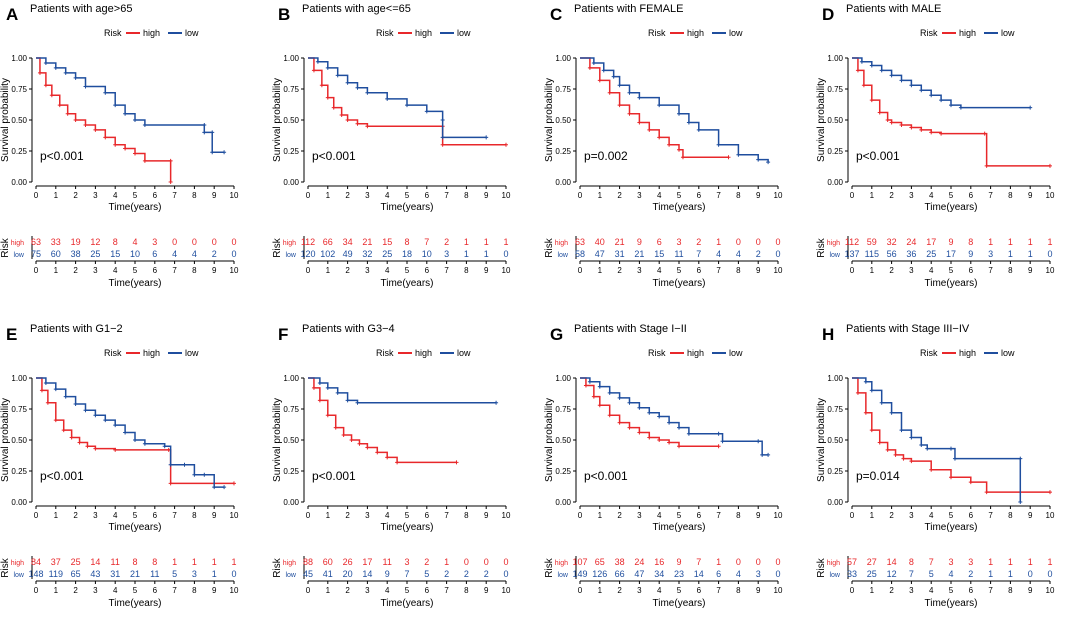 This screenshot has height=632, width=1072. What do you see at coordinates (36, 562) in the screenshot?
I see `risk-count-high: 84` at bounding box center [36, 562].